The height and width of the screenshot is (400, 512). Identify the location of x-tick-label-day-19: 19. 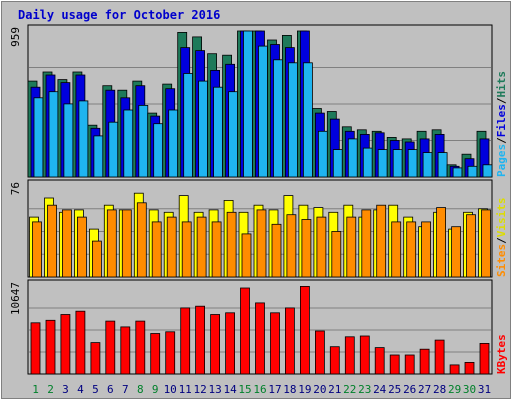
(304, 389).